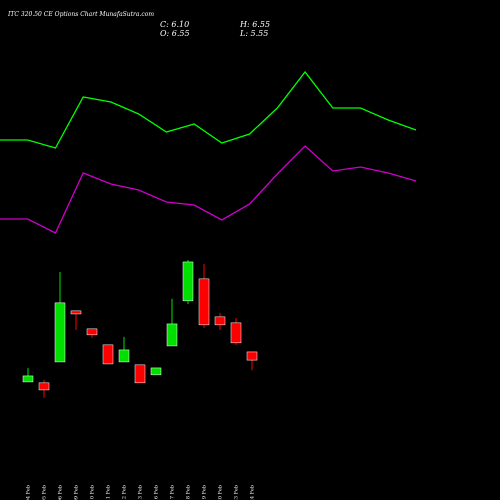 Image resolution: width=500 pixels, height=500 pixels. What do you see at coordinates (93, 492) in the screenshot?
I see `x-tick-label: 10 Feb` at bounding box center [93, 492].